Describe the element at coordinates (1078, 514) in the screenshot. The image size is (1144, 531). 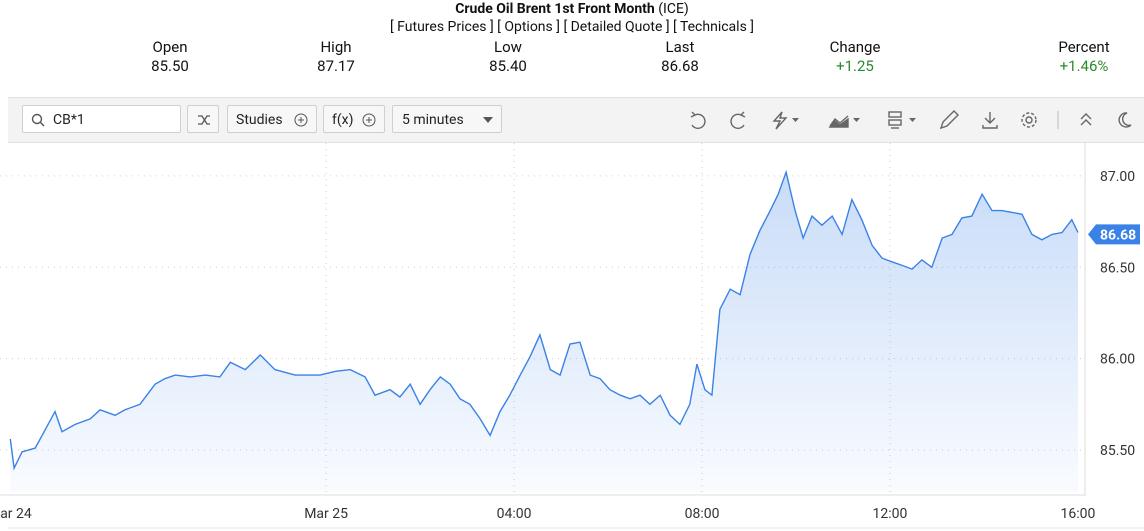
I see `x-tick-label: 16:00` at that location.